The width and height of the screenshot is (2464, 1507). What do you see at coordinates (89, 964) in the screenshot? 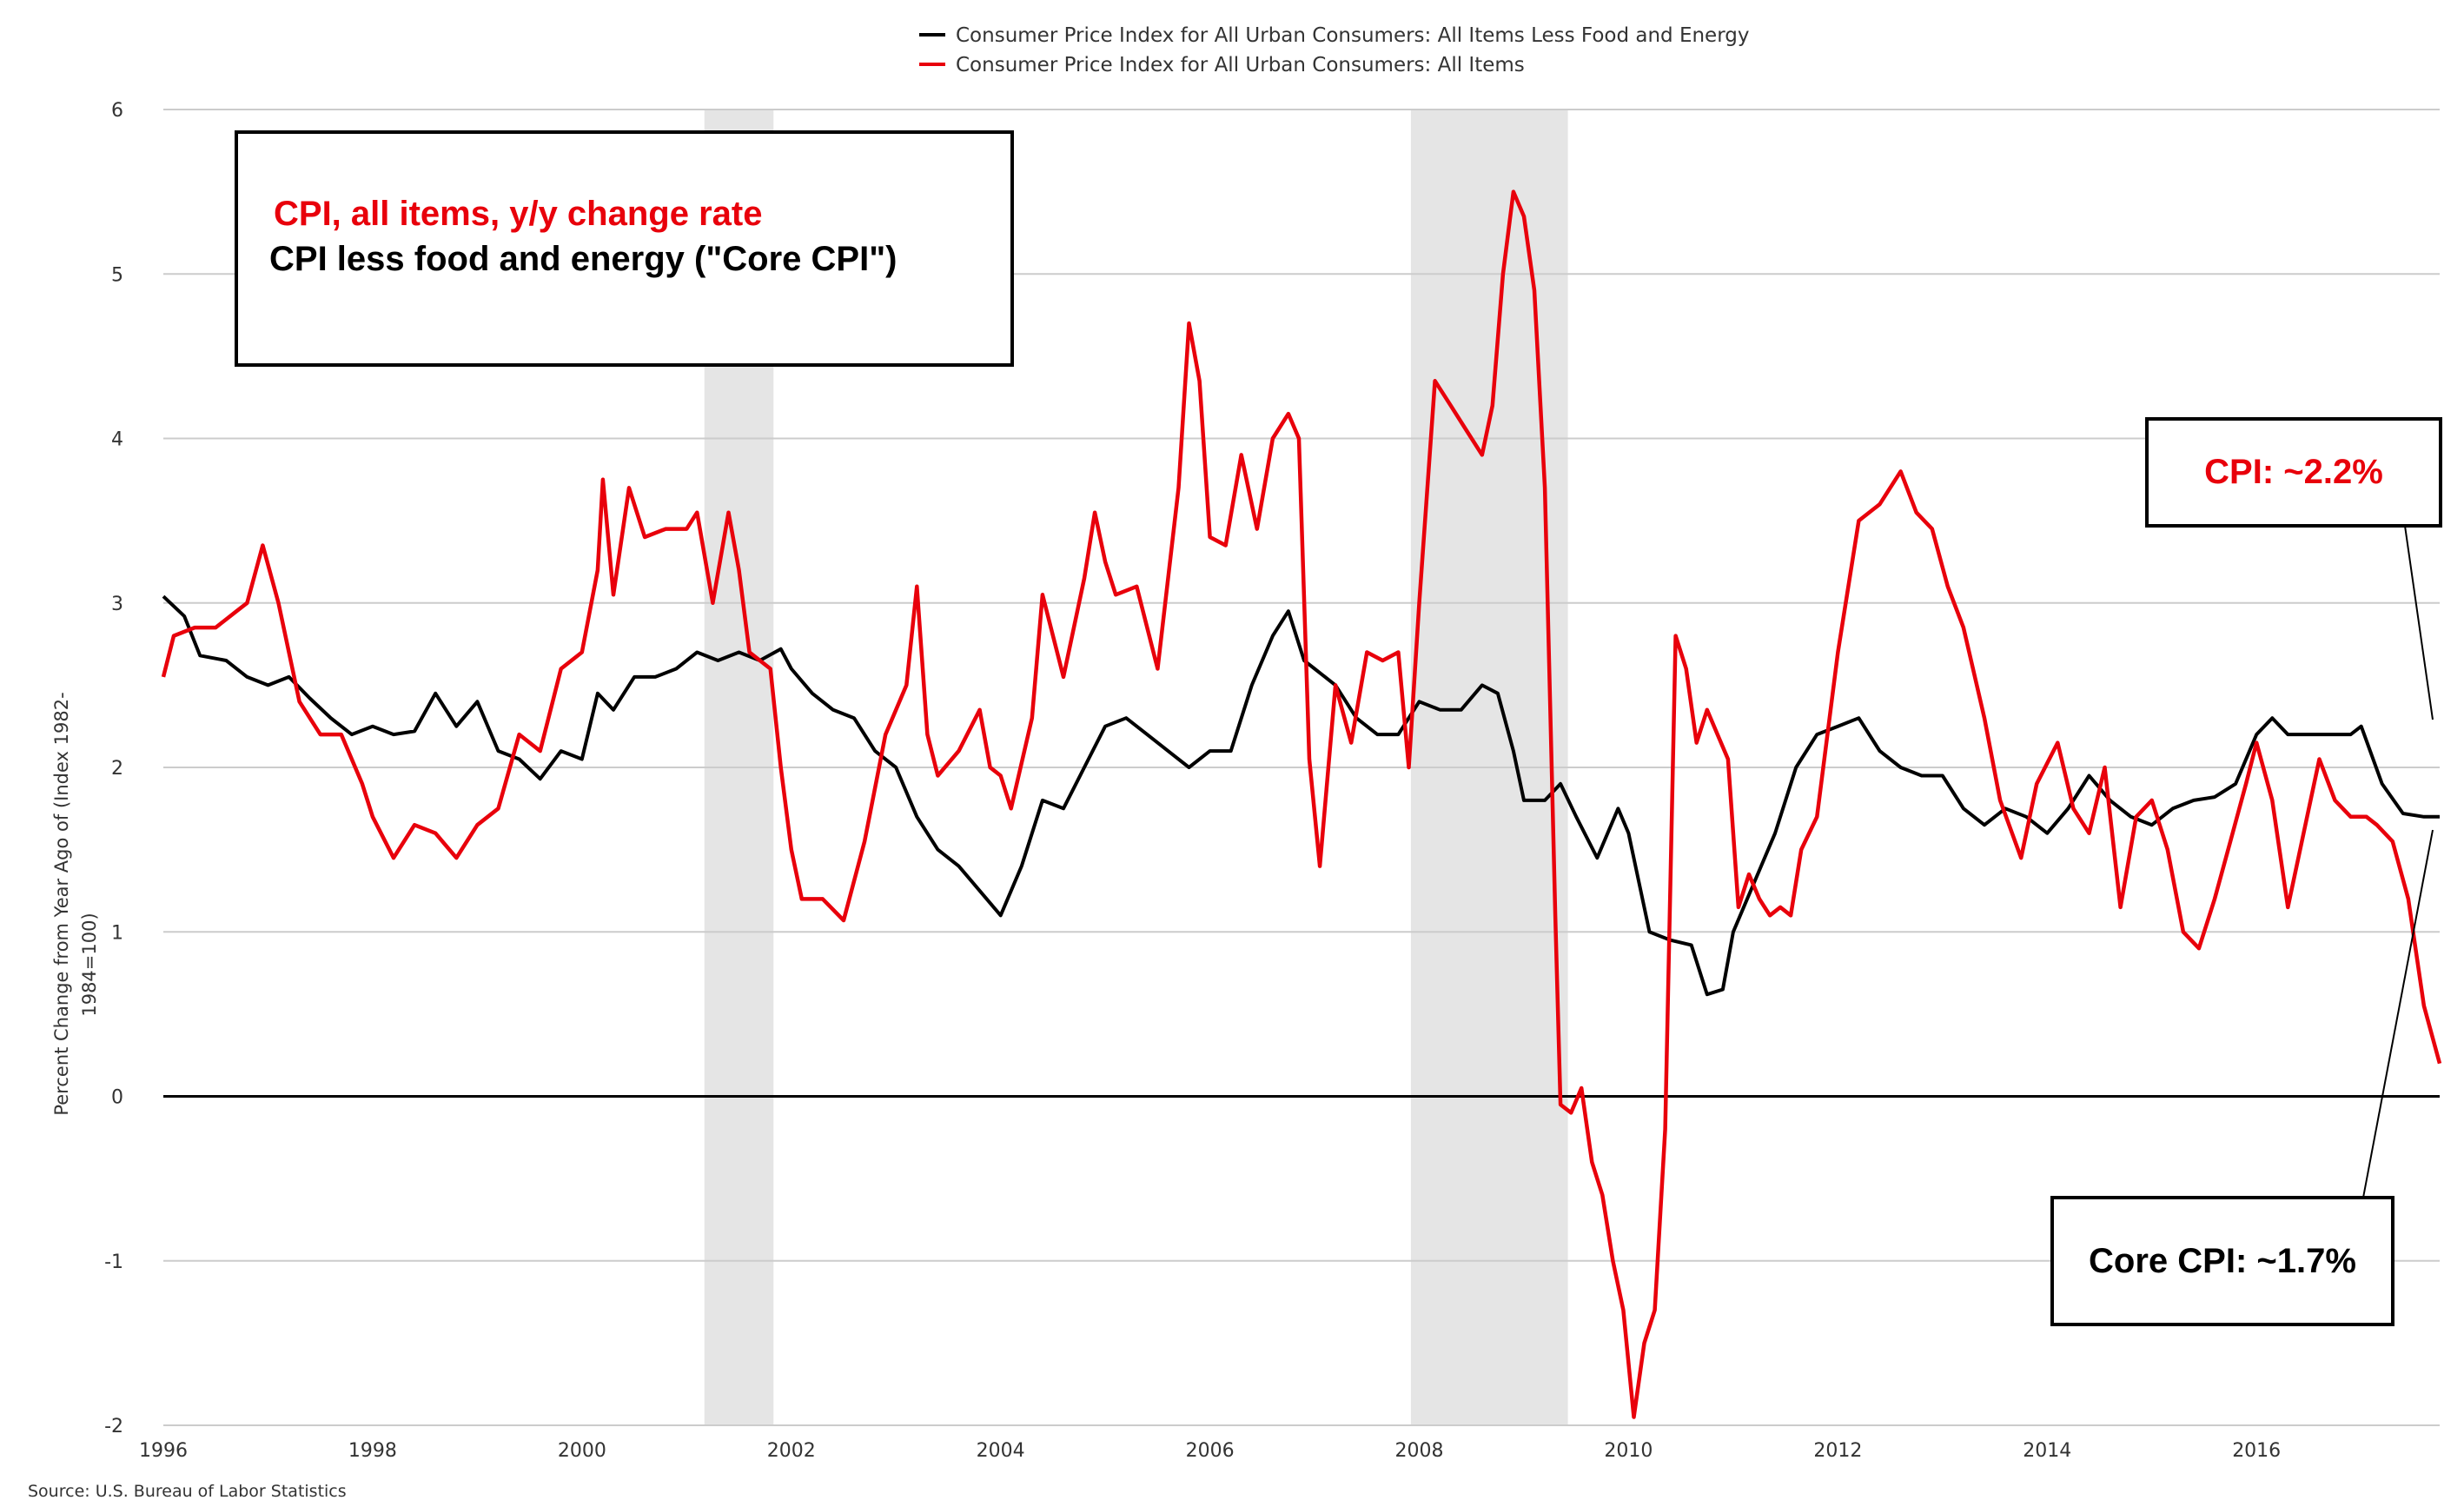
I see `y-axis-label-line2: 1984=100)` at bounding box center [89, 964].